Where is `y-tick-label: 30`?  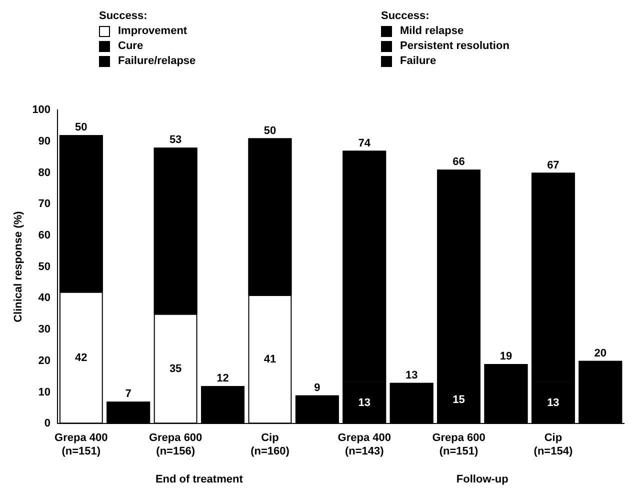
y-tick-label: 30 is located at coordinates (44, 330).